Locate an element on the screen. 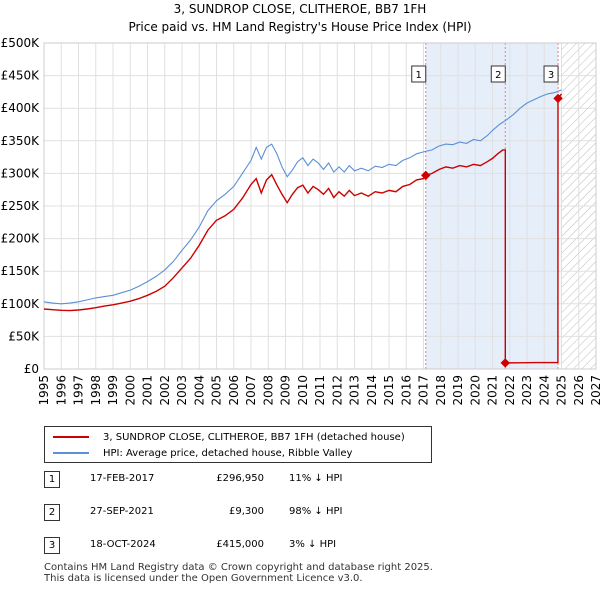 The width and height of the screenshot is (600, 590). x-tick-label: 2003 is located at coordinates (182, 390).